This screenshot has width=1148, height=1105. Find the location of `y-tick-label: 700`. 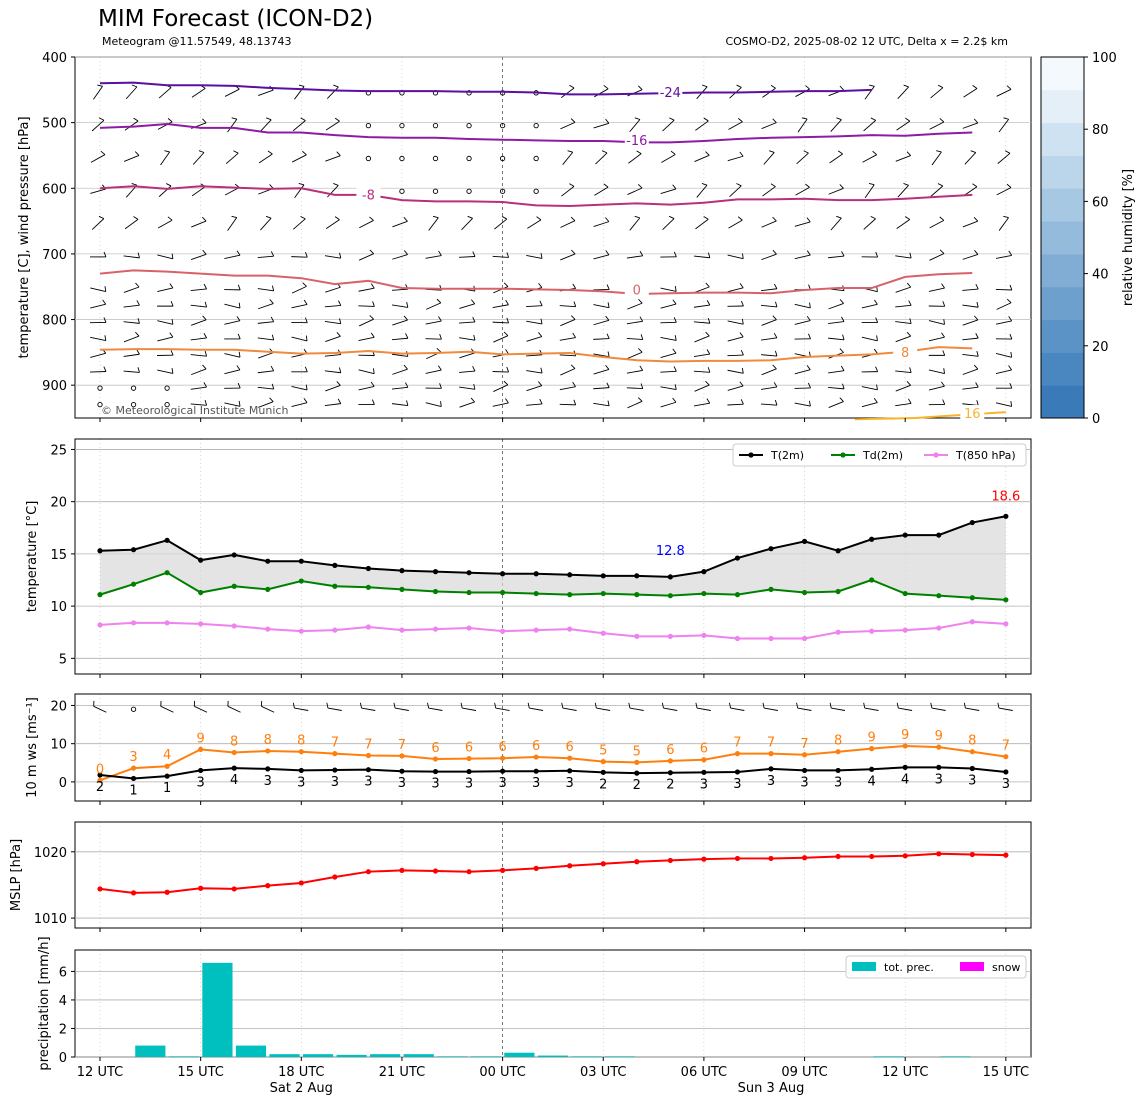

y-tick-label: 700 is located at coordinates (54, 255).